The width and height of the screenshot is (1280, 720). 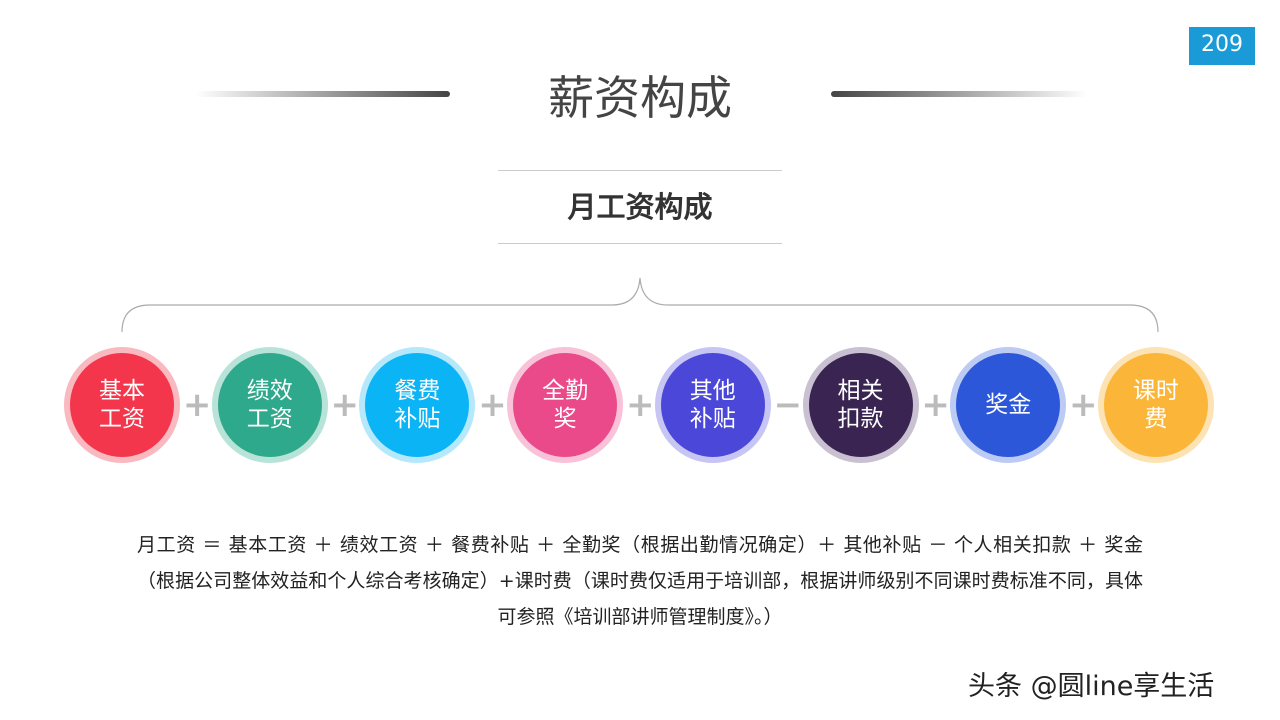 What do you see at coordinates (1091, 686) in the screenshot?
I see `watermark: 头条 @圆line享生活` at bounding box center [1091, 686].